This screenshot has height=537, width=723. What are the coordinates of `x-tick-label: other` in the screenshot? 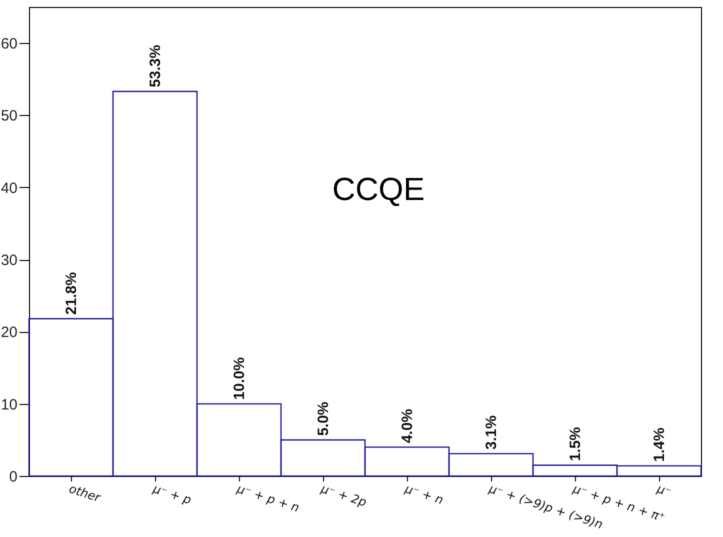 It's located at (85, 494).